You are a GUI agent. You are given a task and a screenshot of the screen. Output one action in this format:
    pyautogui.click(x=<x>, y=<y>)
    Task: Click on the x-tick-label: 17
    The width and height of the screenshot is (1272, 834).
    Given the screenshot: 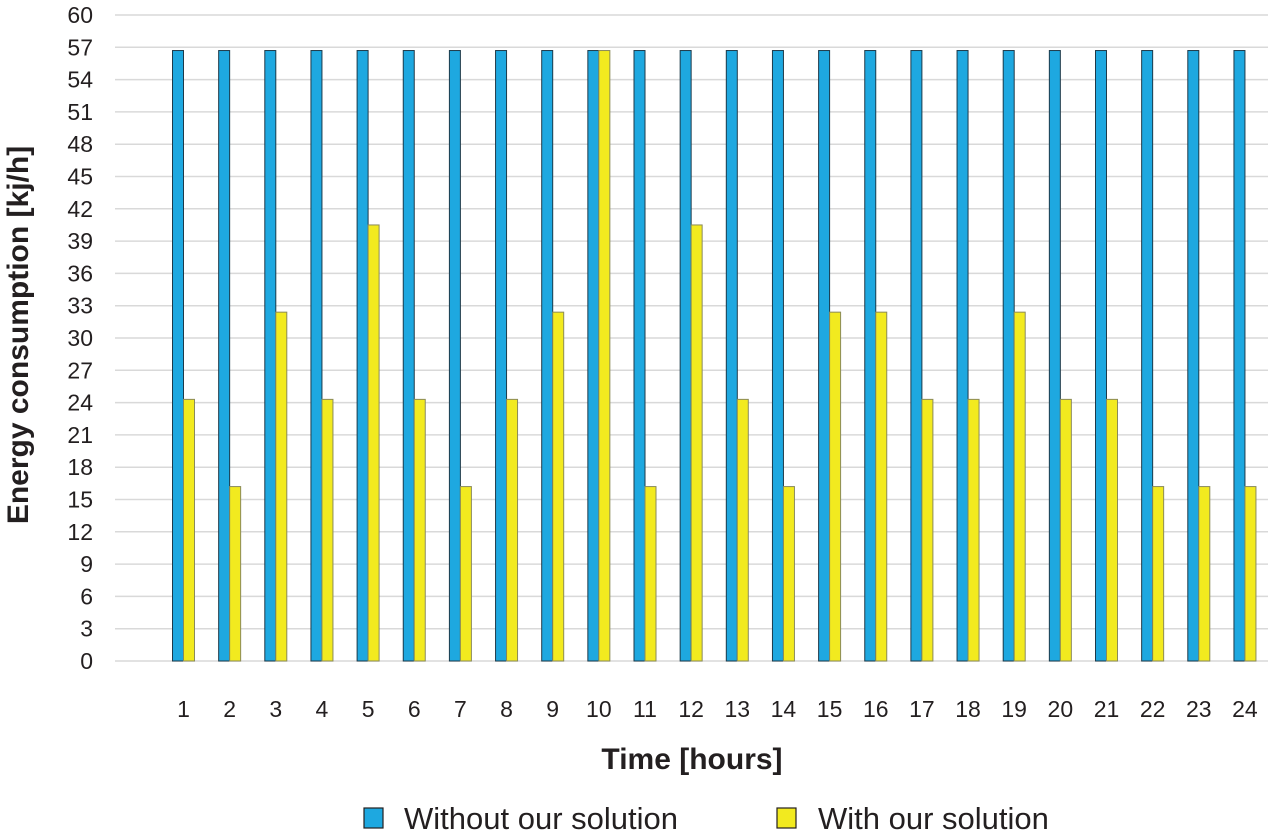 What is the action you would take?
    pyautogui.click(x=922, y=709)
    